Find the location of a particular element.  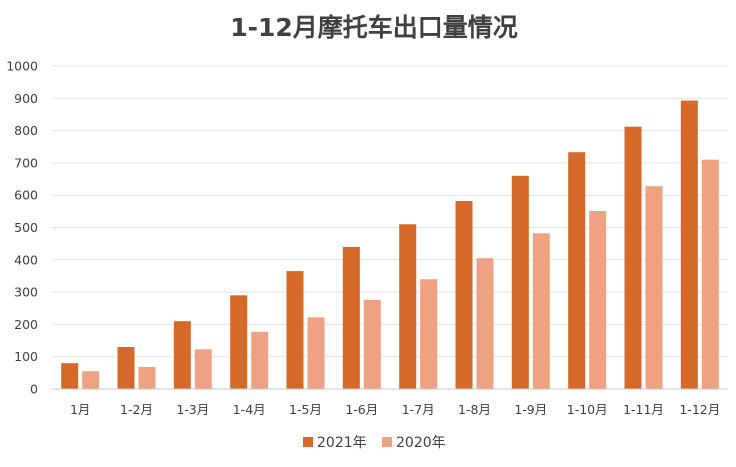

x-tick-label: 1-9月 is located at coordinates (530, 409).